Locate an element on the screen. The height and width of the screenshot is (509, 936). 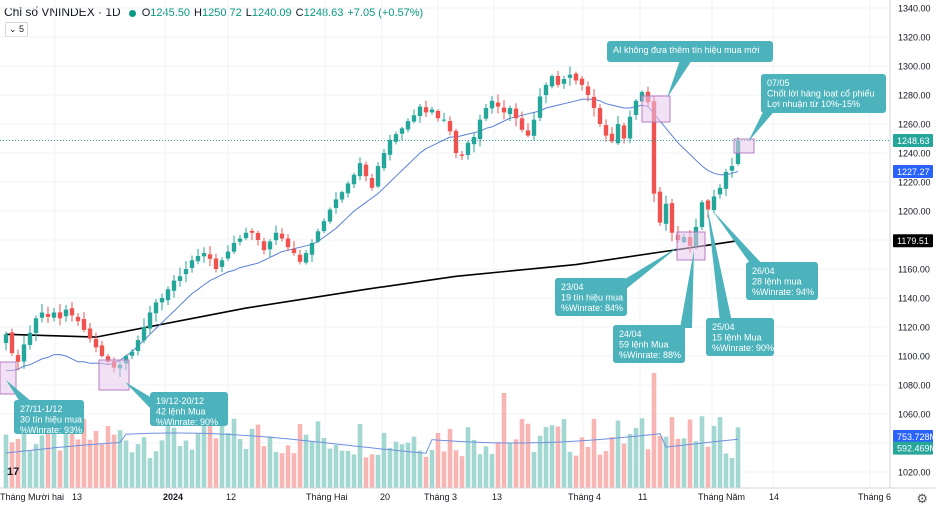
change-value: +7.05 (+0.57%) is located at coordinates (385, 13).